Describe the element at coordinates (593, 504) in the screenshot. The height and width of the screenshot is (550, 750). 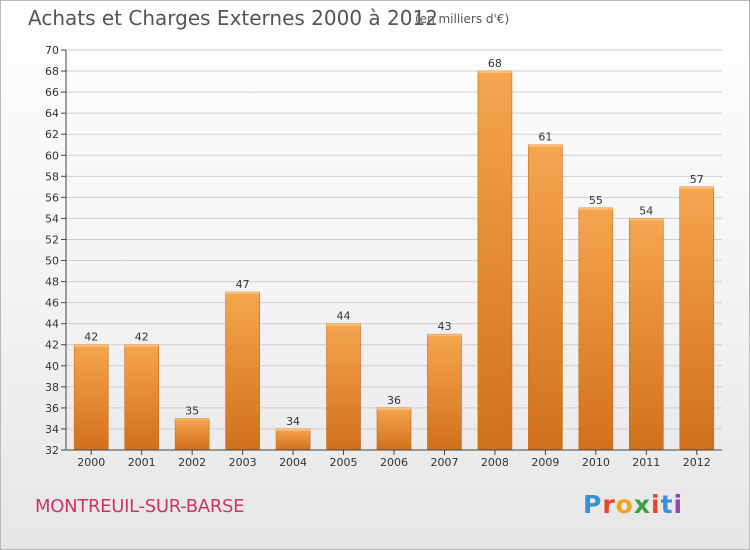
I see `logo-letter: P` at that location.